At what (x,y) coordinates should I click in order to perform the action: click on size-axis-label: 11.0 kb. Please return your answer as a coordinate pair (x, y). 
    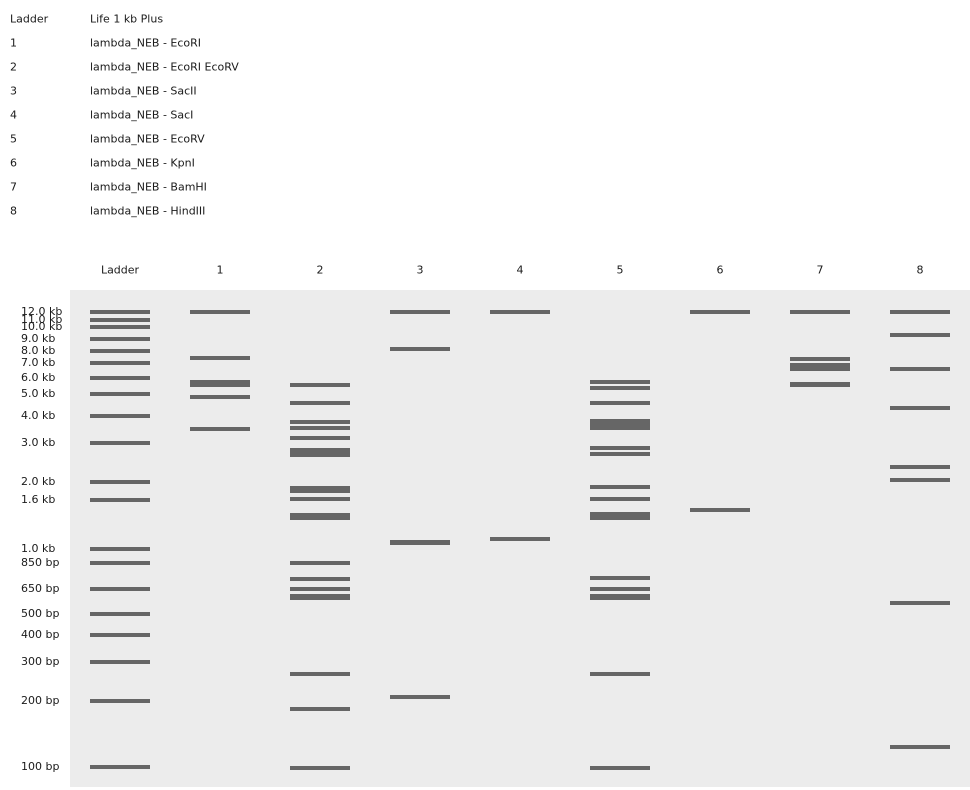
    Looking at the image, I should click on (42, 319).